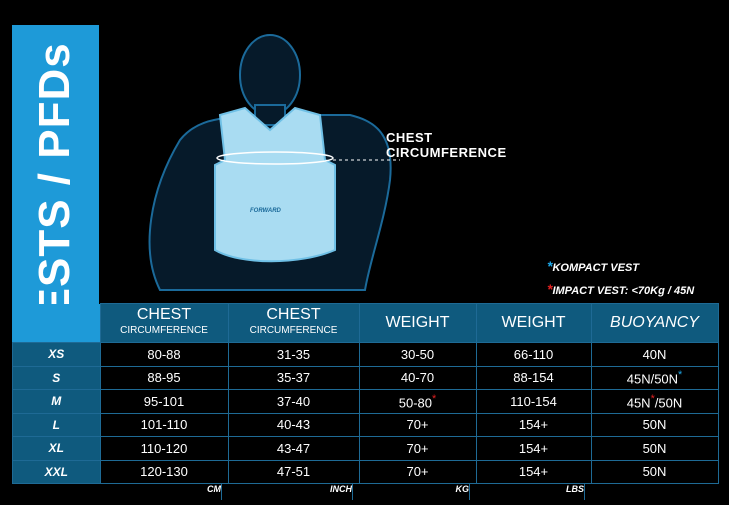 The width and height of the screenshot is (729, 505). Describe the element at coordinates (164, 448) in the screenshot. I see `value-cell: 110-120` at that location.